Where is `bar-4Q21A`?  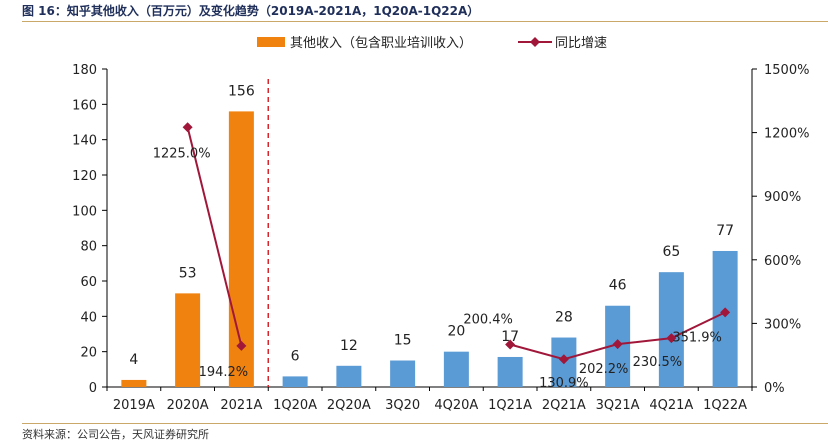
bar-4Q21A is located at coordinates (671, 329).